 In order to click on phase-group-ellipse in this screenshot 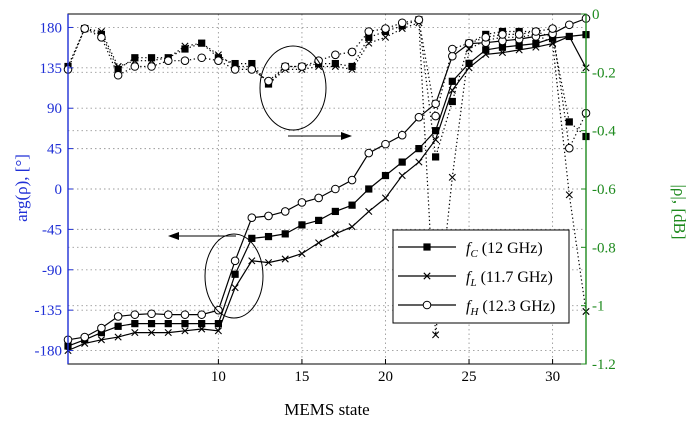, I will do `click(234, 276)`.